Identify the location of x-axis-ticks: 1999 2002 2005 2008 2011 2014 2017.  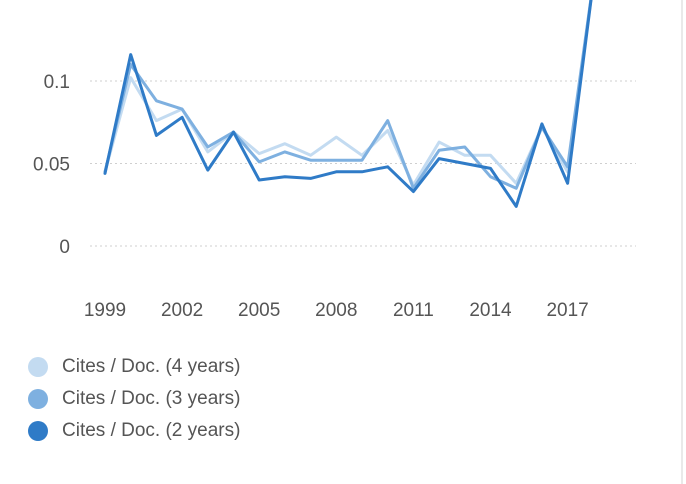
(336, 310).